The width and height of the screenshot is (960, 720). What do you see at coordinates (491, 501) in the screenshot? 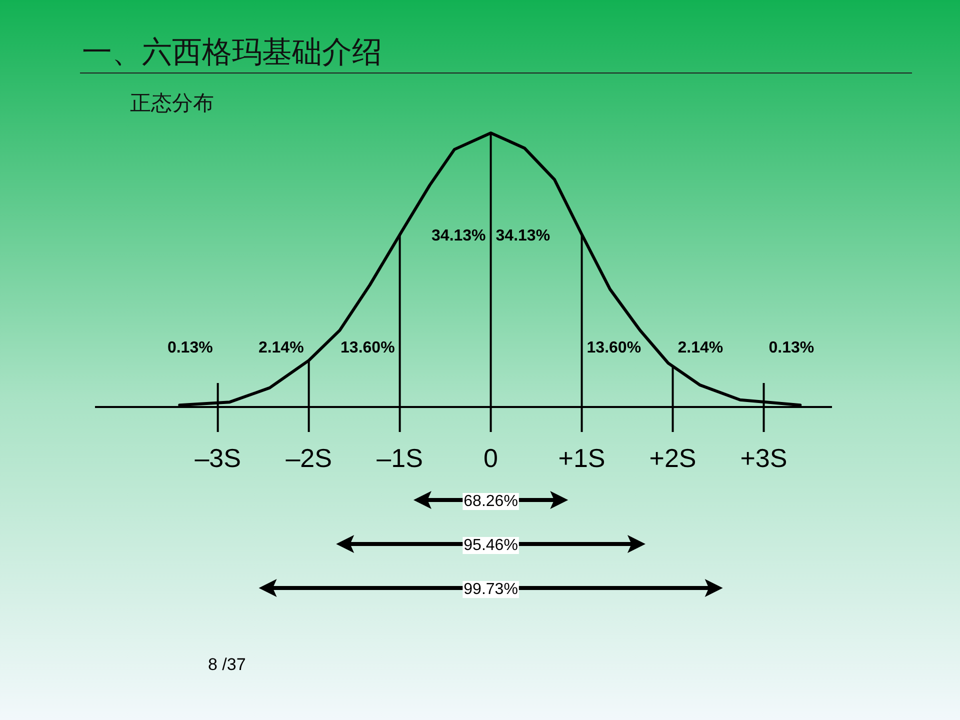
I see `text: 68.26%` at bounding box center [491, 501].